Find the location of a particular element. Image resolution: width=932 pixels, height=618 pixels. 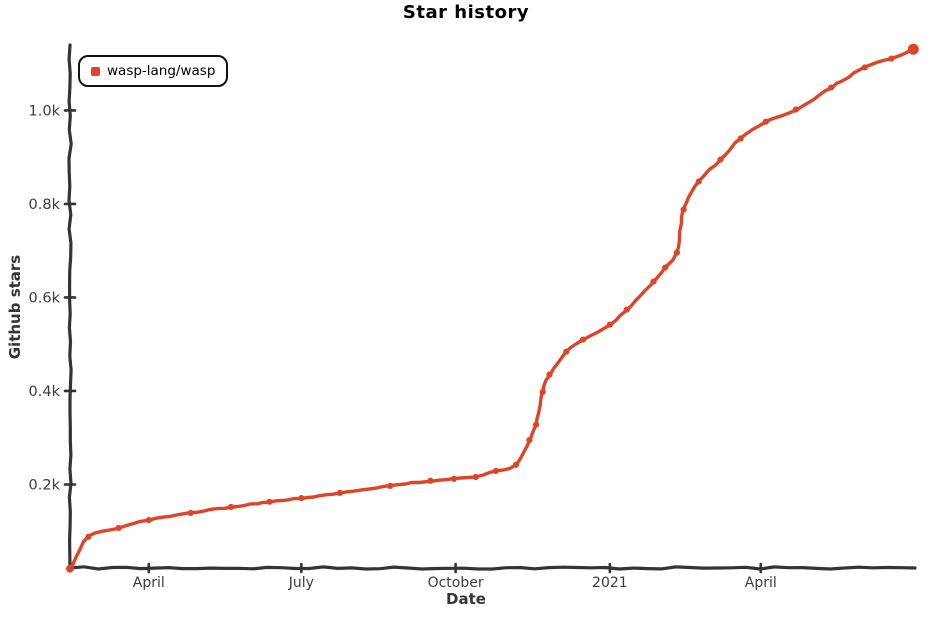

y-tick-label: 0.8k is located at coordinates (45, 205).